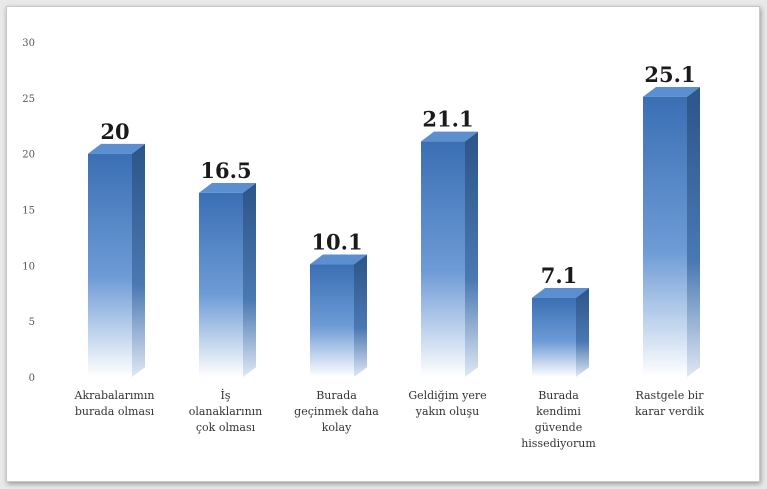 The image size is (767, 489). Describe the element at coordinates (559, 275) in the screenshot. I see `data-label: 7.1` at that location.